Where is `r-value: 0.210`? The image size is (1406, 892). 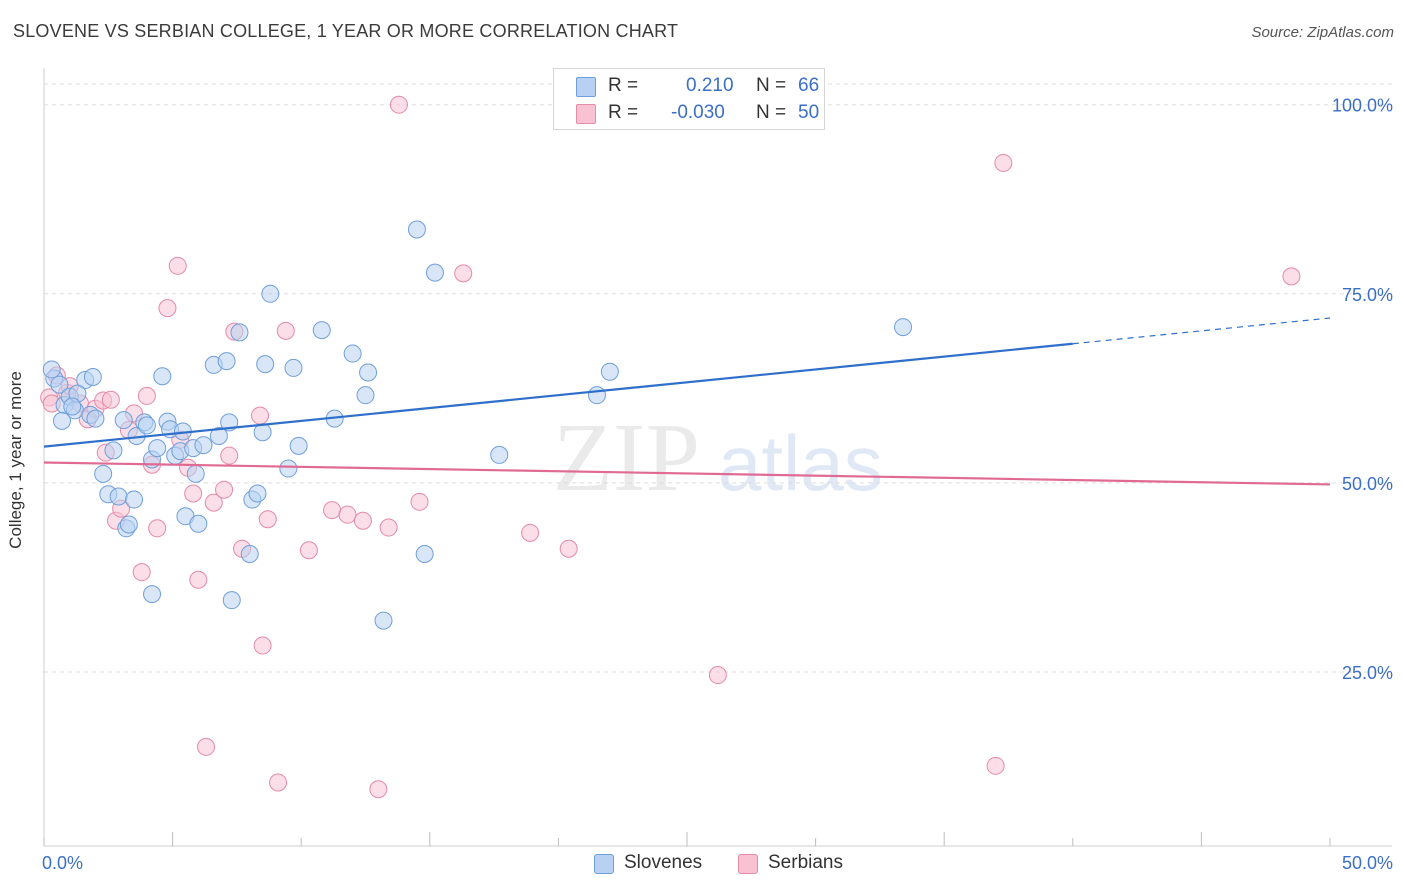 r-value: 0.210 is located at coordinates (710, 85).